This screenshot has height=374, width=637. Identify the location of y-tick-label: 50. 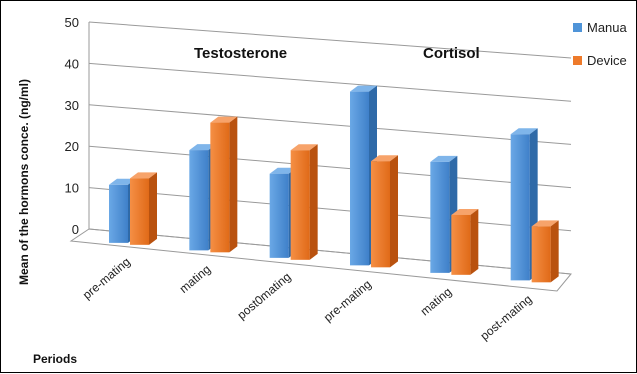
(72, 22).